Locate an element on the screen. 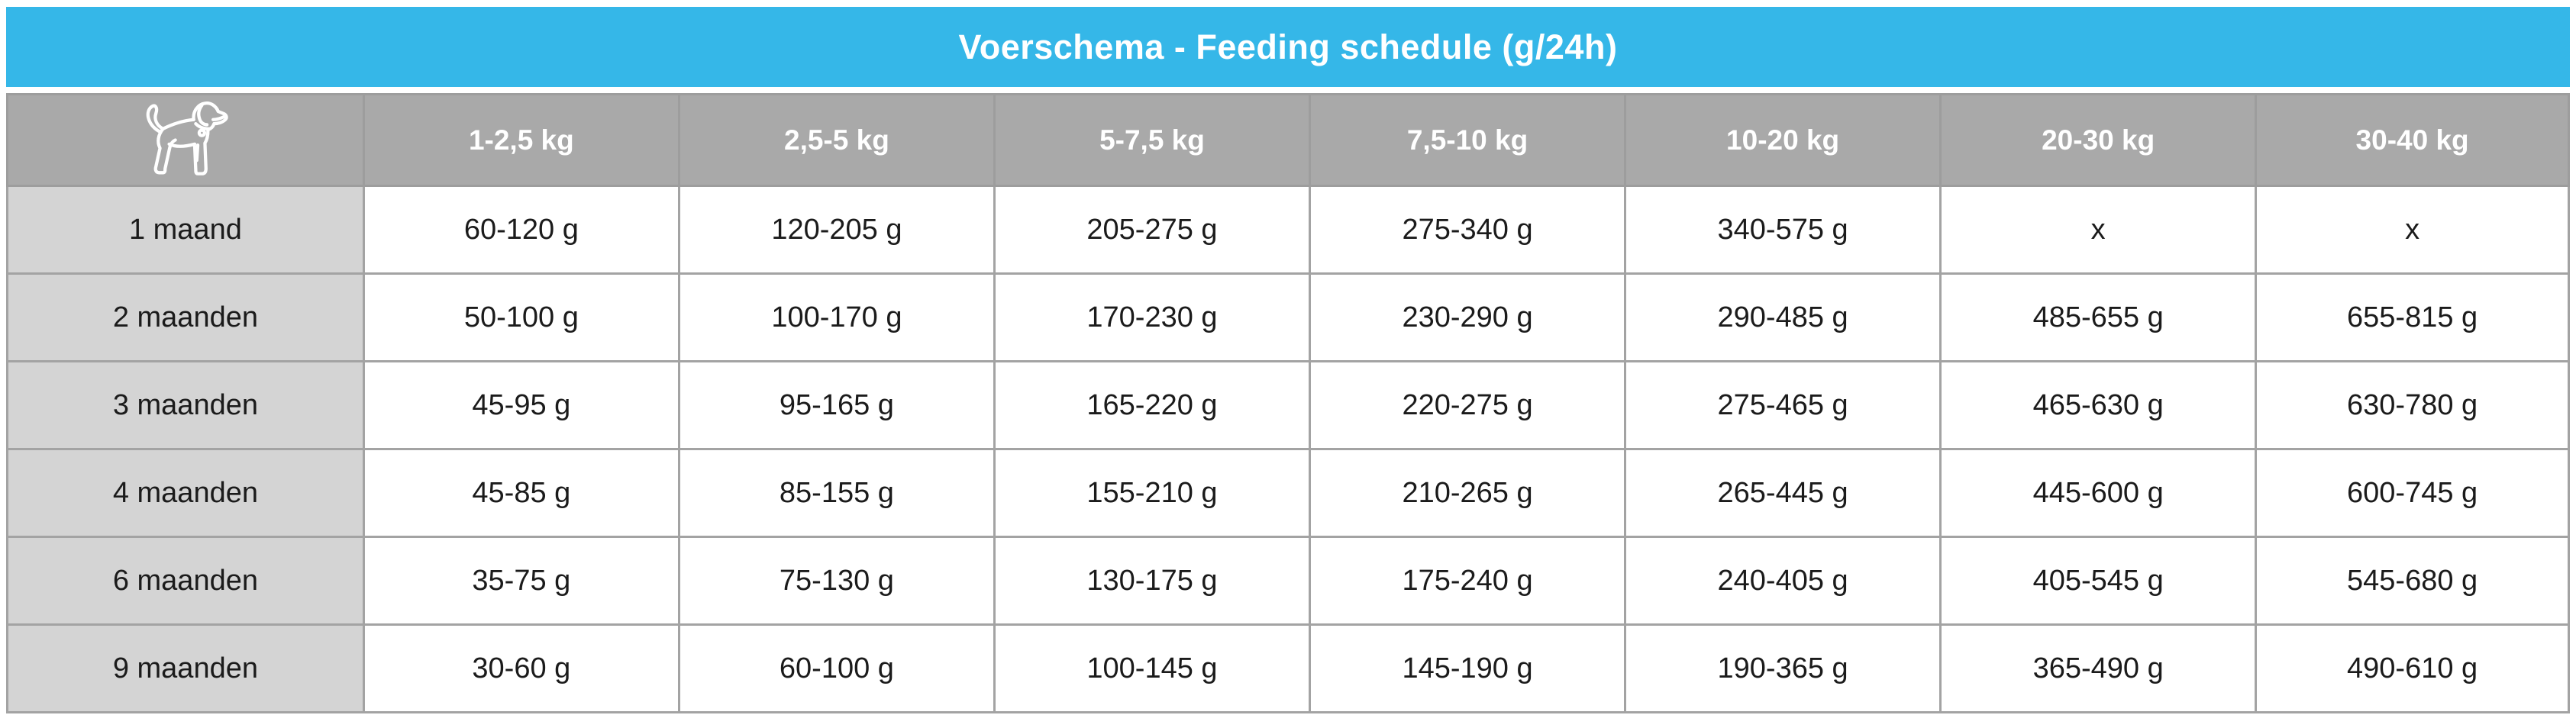 Image resolution: width=2576 pixels, height=715 pixels. row-label: 2 maanden is located at coordinates (185, 317).